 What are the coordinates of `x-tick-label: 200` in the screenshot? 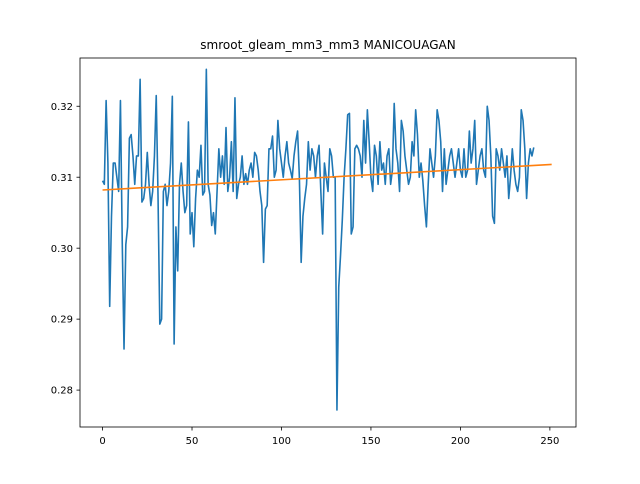 It's located at (460, 441).